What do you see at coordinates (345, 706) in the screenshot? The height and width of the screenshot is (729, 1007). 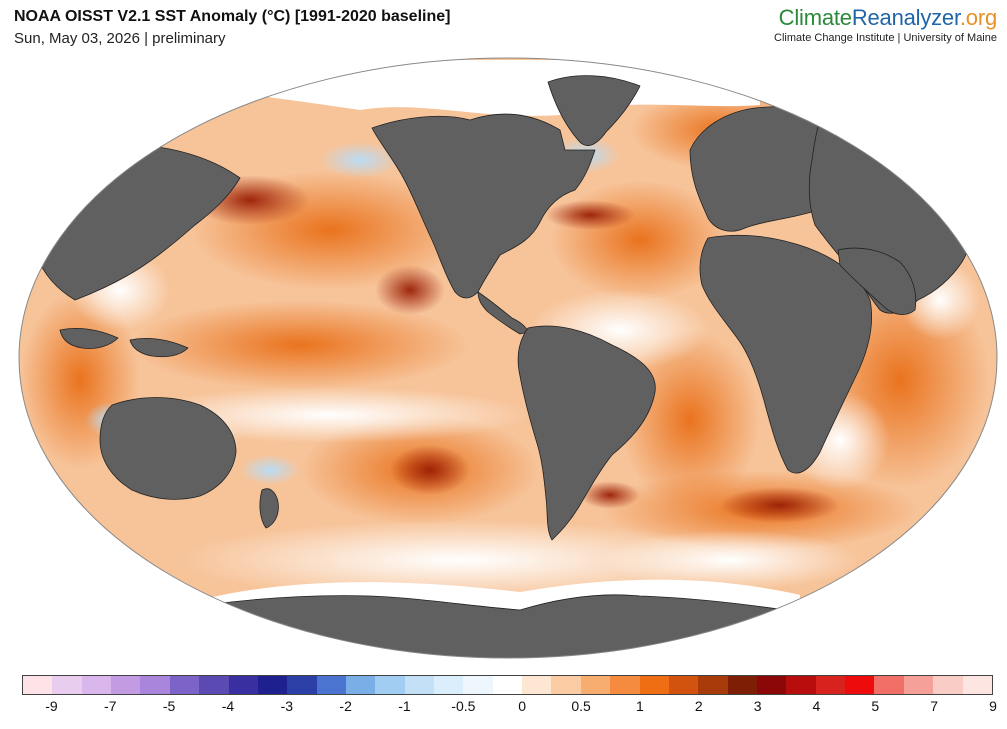 I see `colorbar-tick-label: -2` at bounding box center [345, 706].